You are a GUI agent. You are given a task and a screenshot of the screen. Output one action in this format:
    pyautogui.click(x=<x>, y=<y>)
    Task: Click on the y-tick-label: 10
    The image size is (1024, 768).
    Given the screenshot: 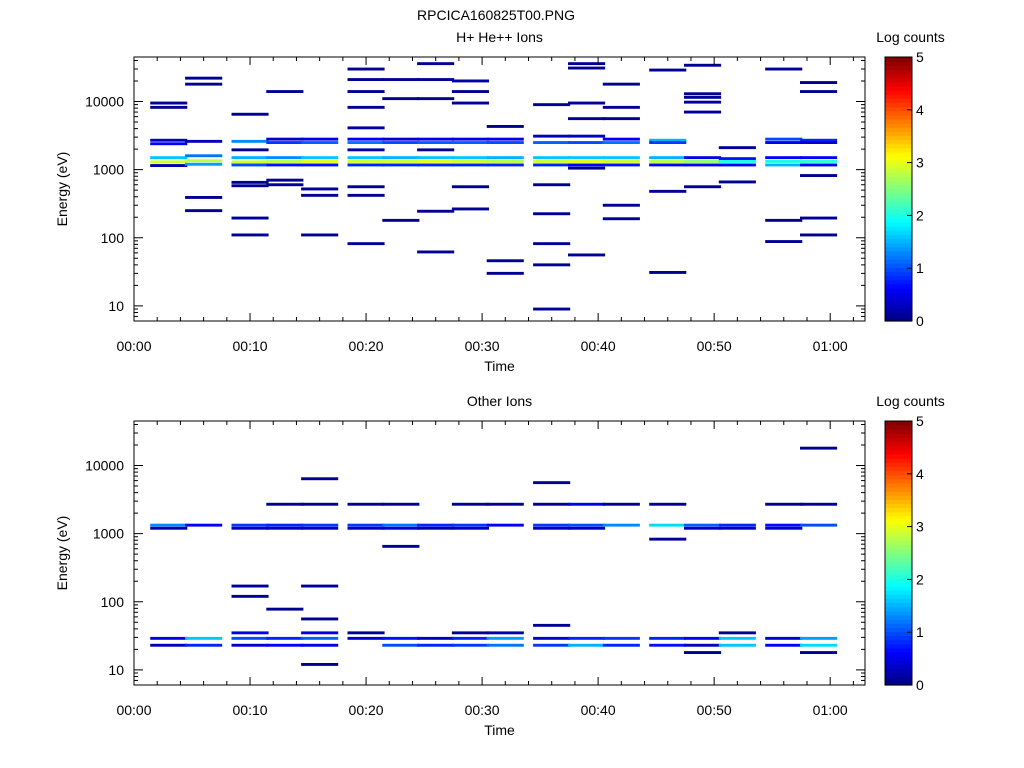 What is the action you would take?
    pyautogui.click(x=116, y=670)
    